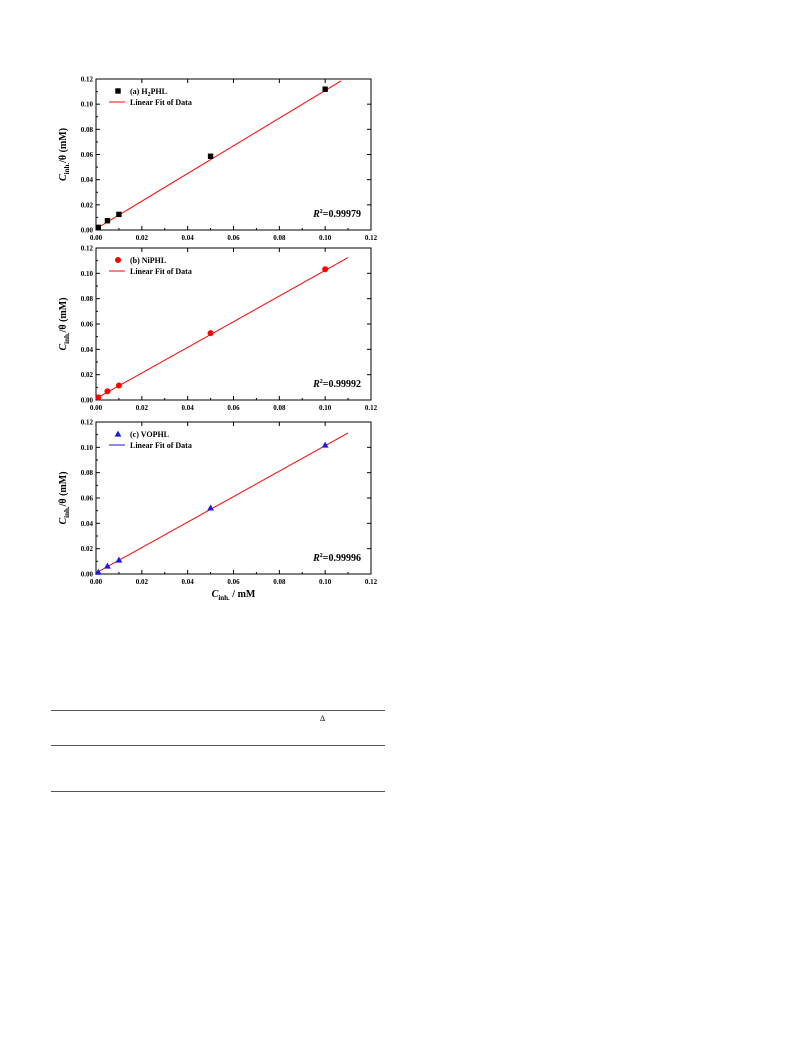 This screenshot has width=793, height=1057. I want to click on x-axis-title-sub: inh., so click(224, 598).